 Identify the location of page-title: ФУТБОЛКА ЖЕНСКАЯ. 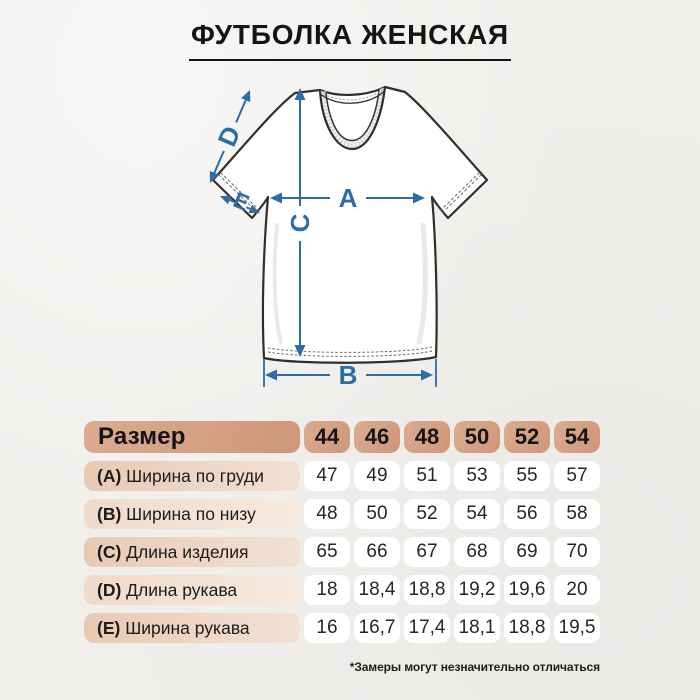
(350, 40).